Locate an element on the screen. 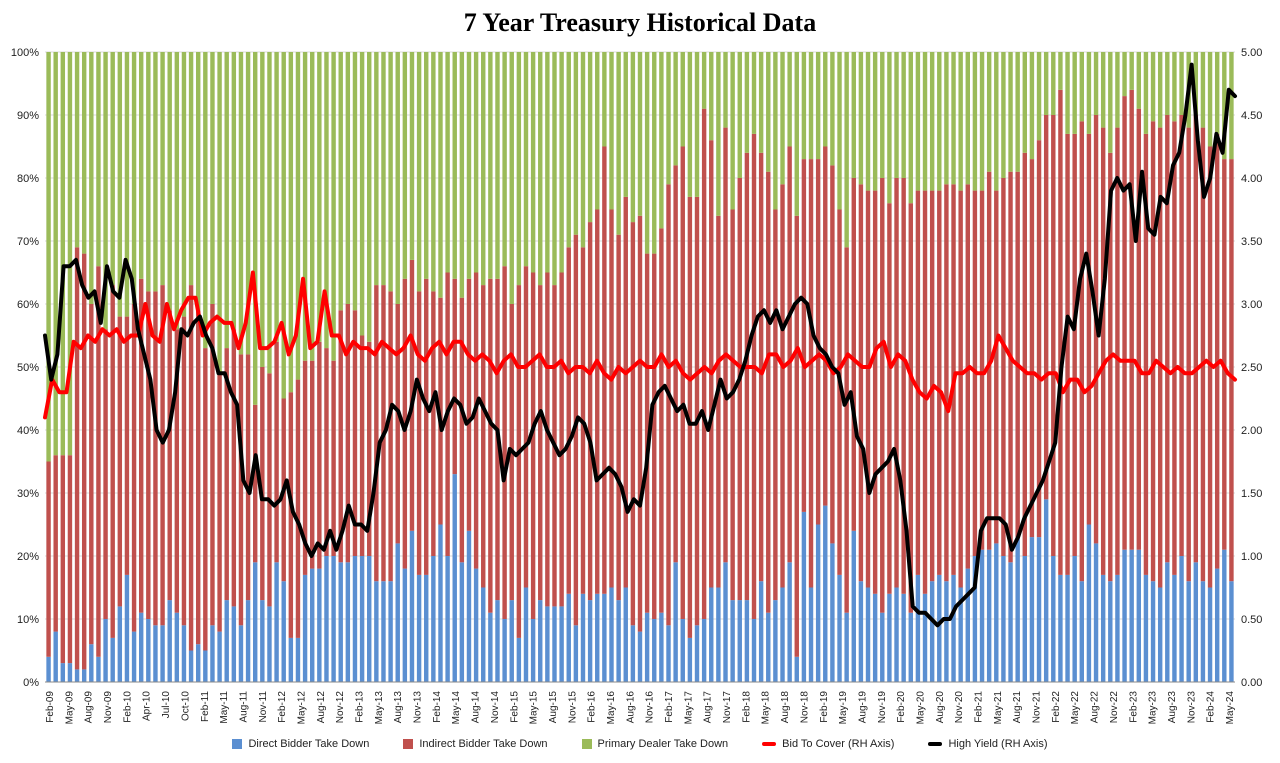 The width and height of the screenshot is (1280, 763). legend-swatch-direct is located at coordinates (237, 744).